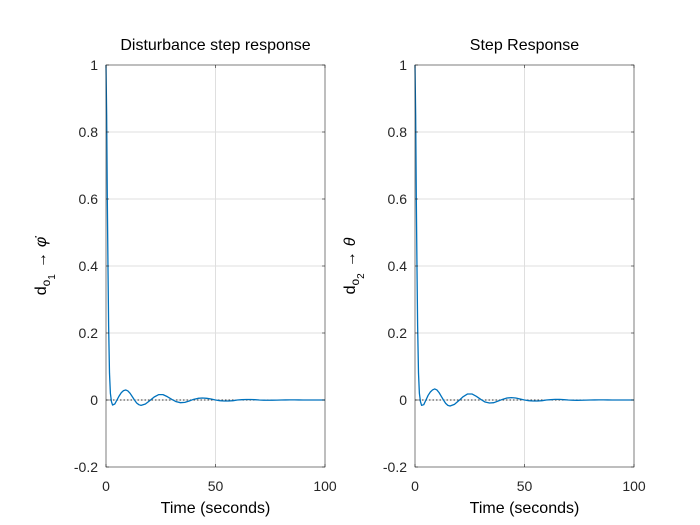 Image resolution: width=700 pixels, height=525 pixels. I want to click on y-axis-label-sub2: 1, so click(52, 277).